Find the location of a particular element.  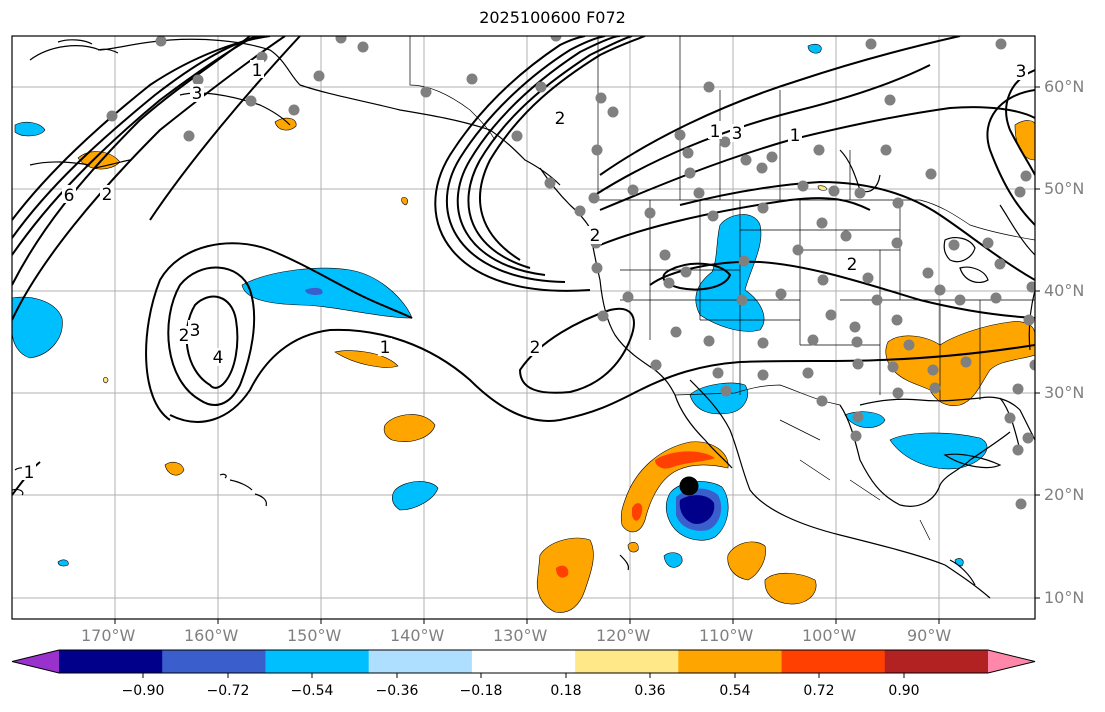

lat-label: 30°N is located at coordinates (1064, 392).